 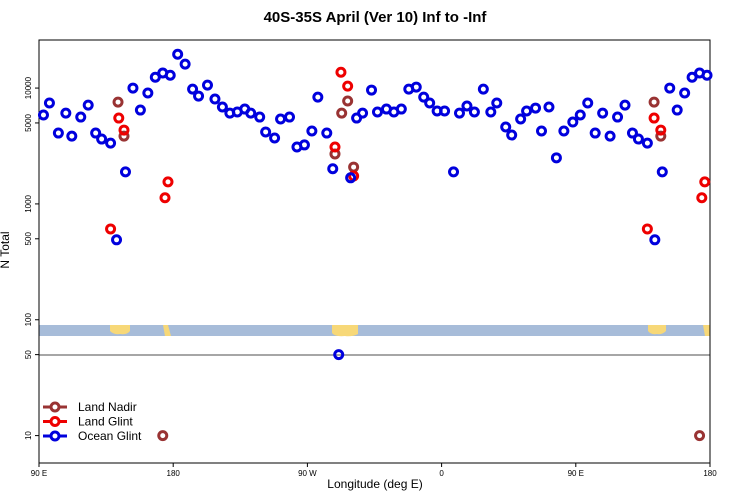 What do you see at coordinates (110, 436) in the screenshot?
I see `legend-label: Ocean Glint` at bounding box center [110, 436].